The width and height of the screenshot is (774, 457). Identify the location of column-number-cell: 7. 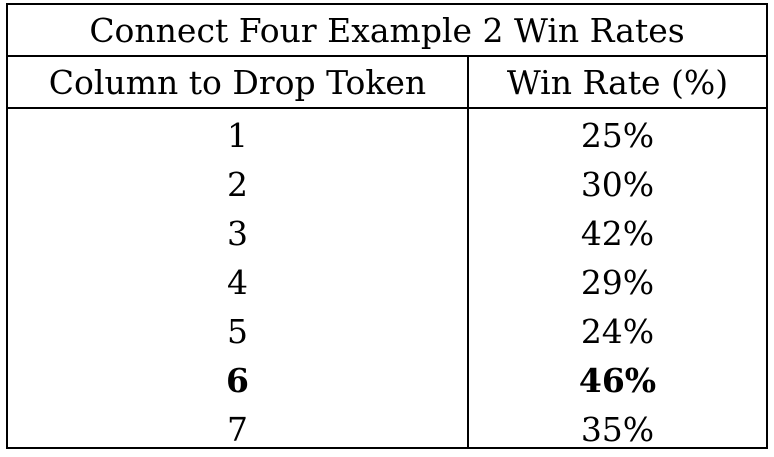
(237, 429).